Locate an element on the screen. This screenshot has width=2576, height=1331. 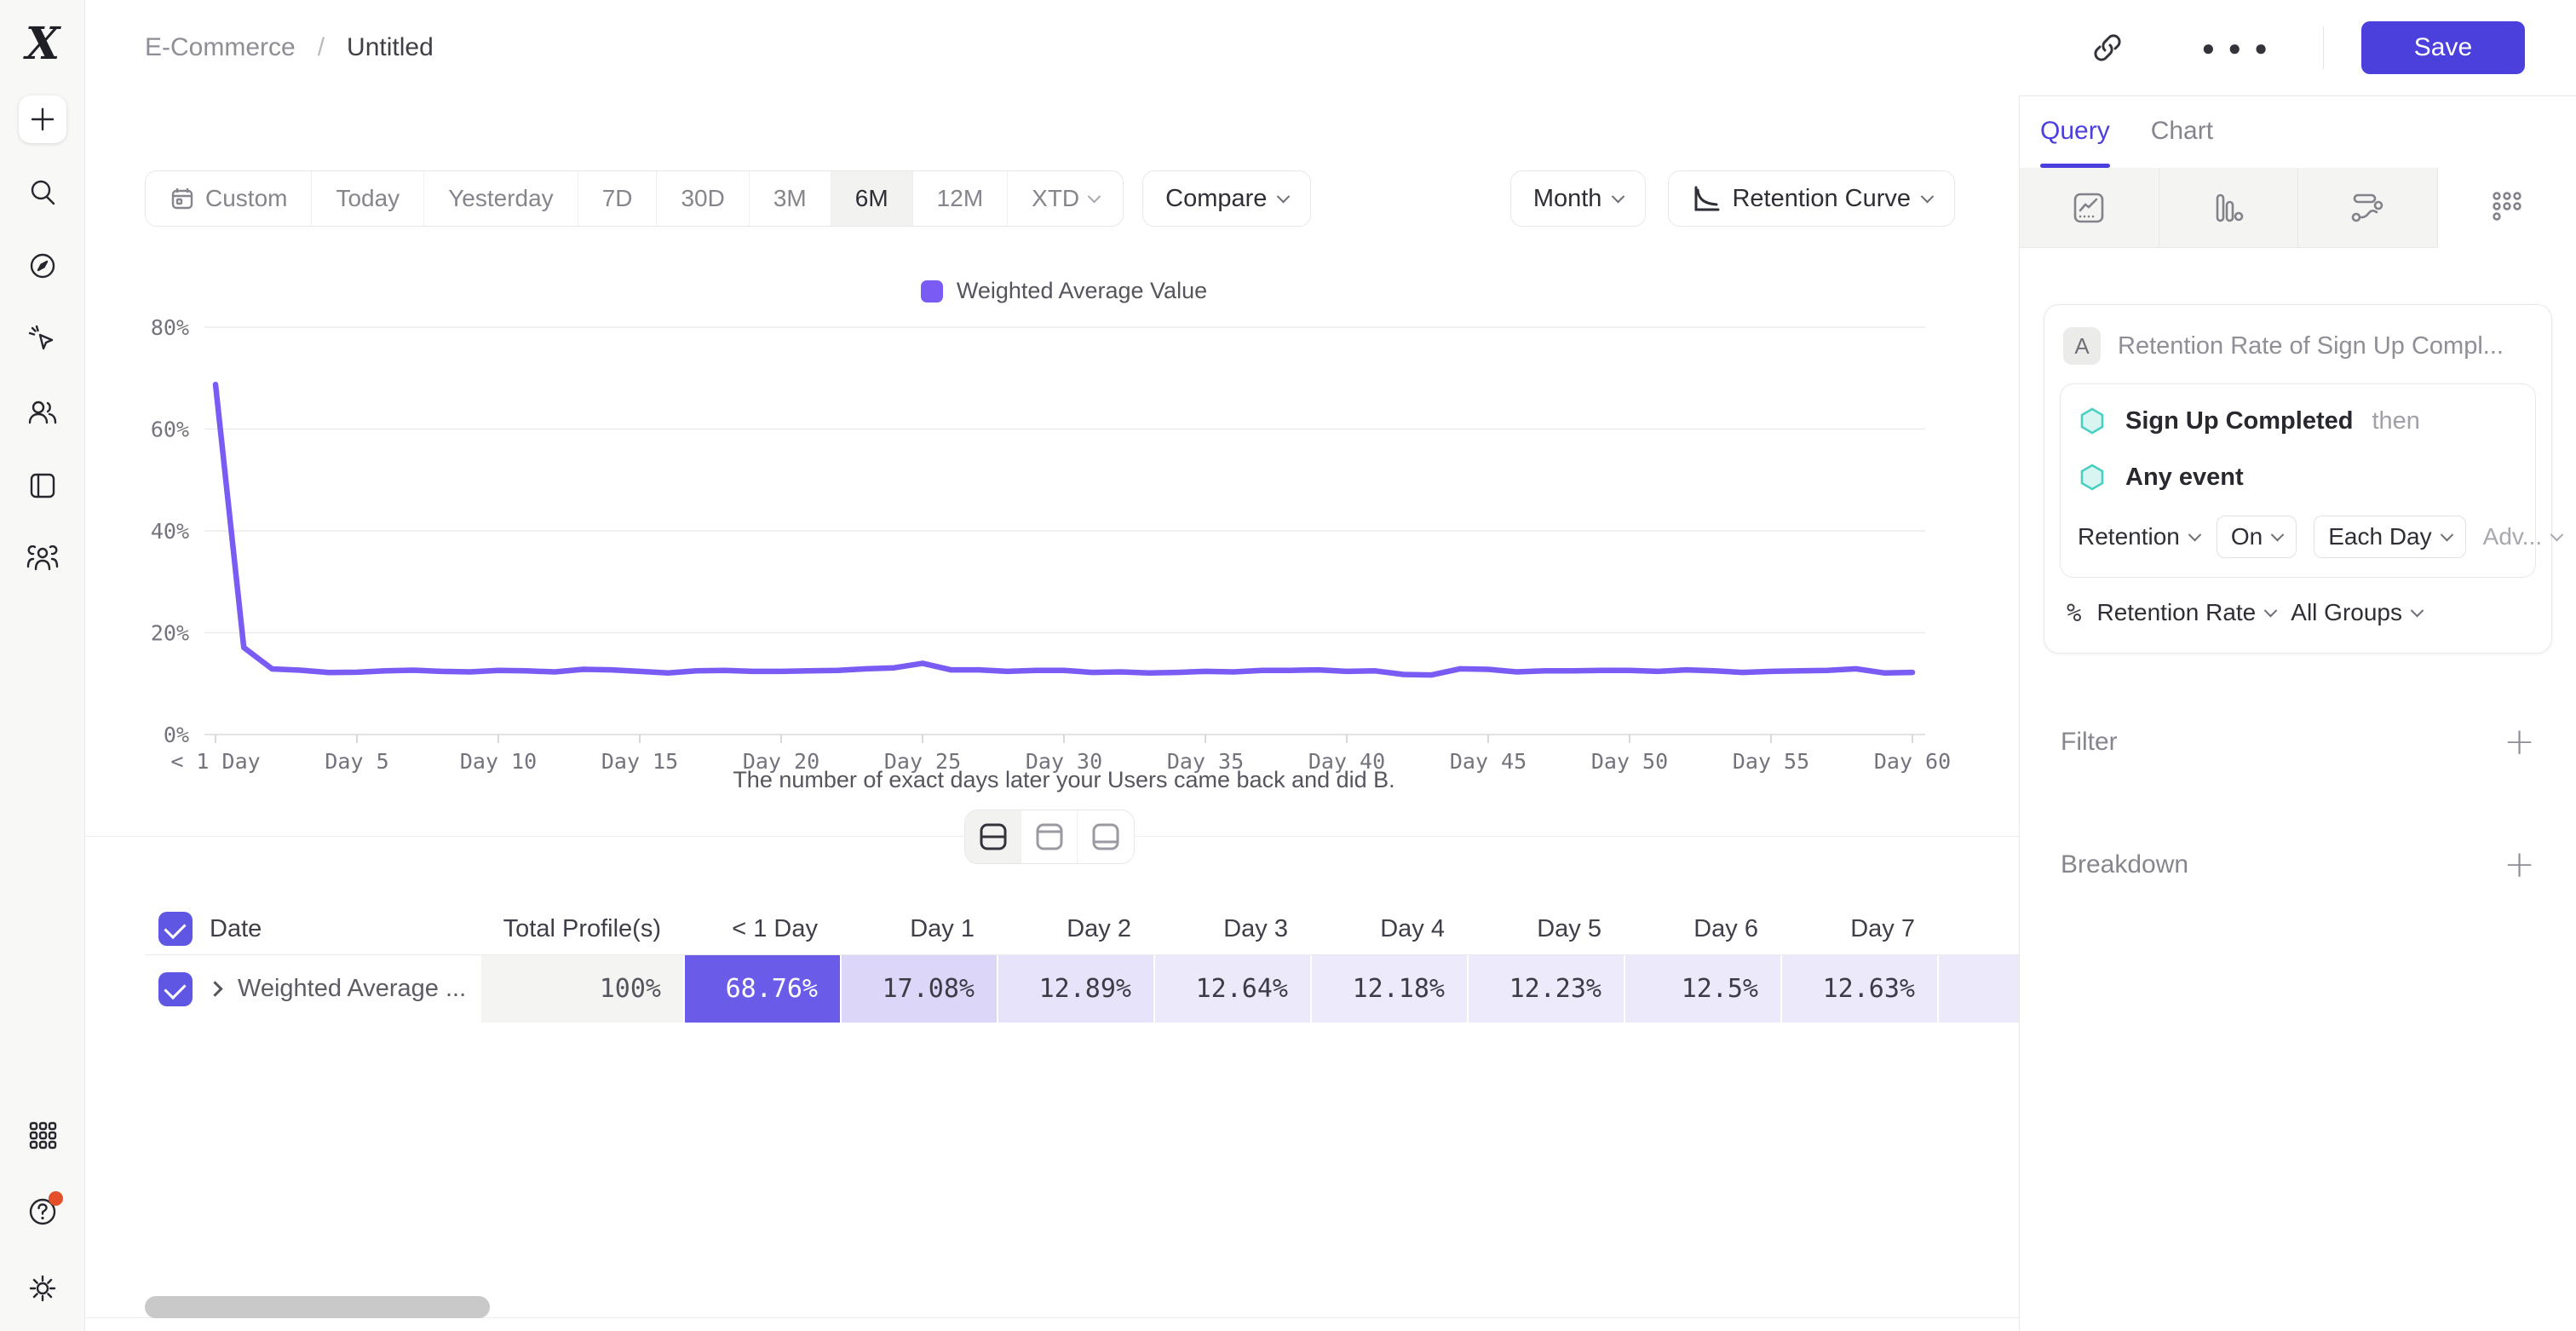
table-header-cell: Day 3 is located at coordinates (1256, 928).